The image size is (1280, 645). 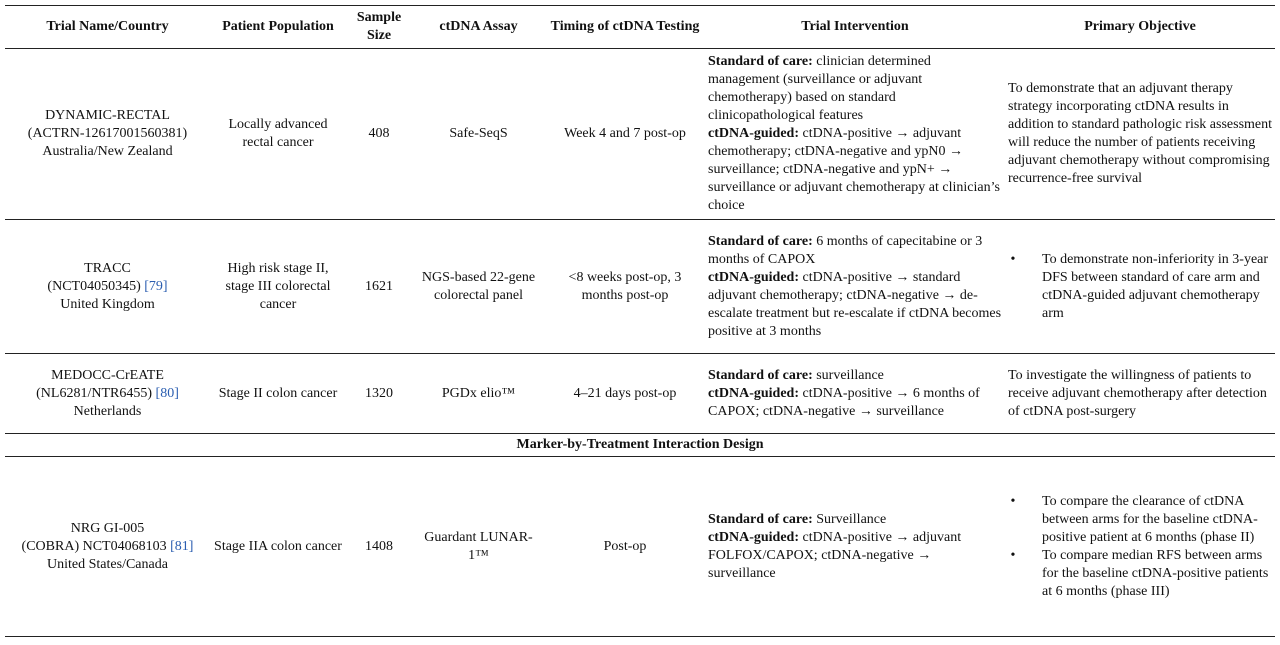 I want to click on reference-link: [81], so click(x=182, y=546).